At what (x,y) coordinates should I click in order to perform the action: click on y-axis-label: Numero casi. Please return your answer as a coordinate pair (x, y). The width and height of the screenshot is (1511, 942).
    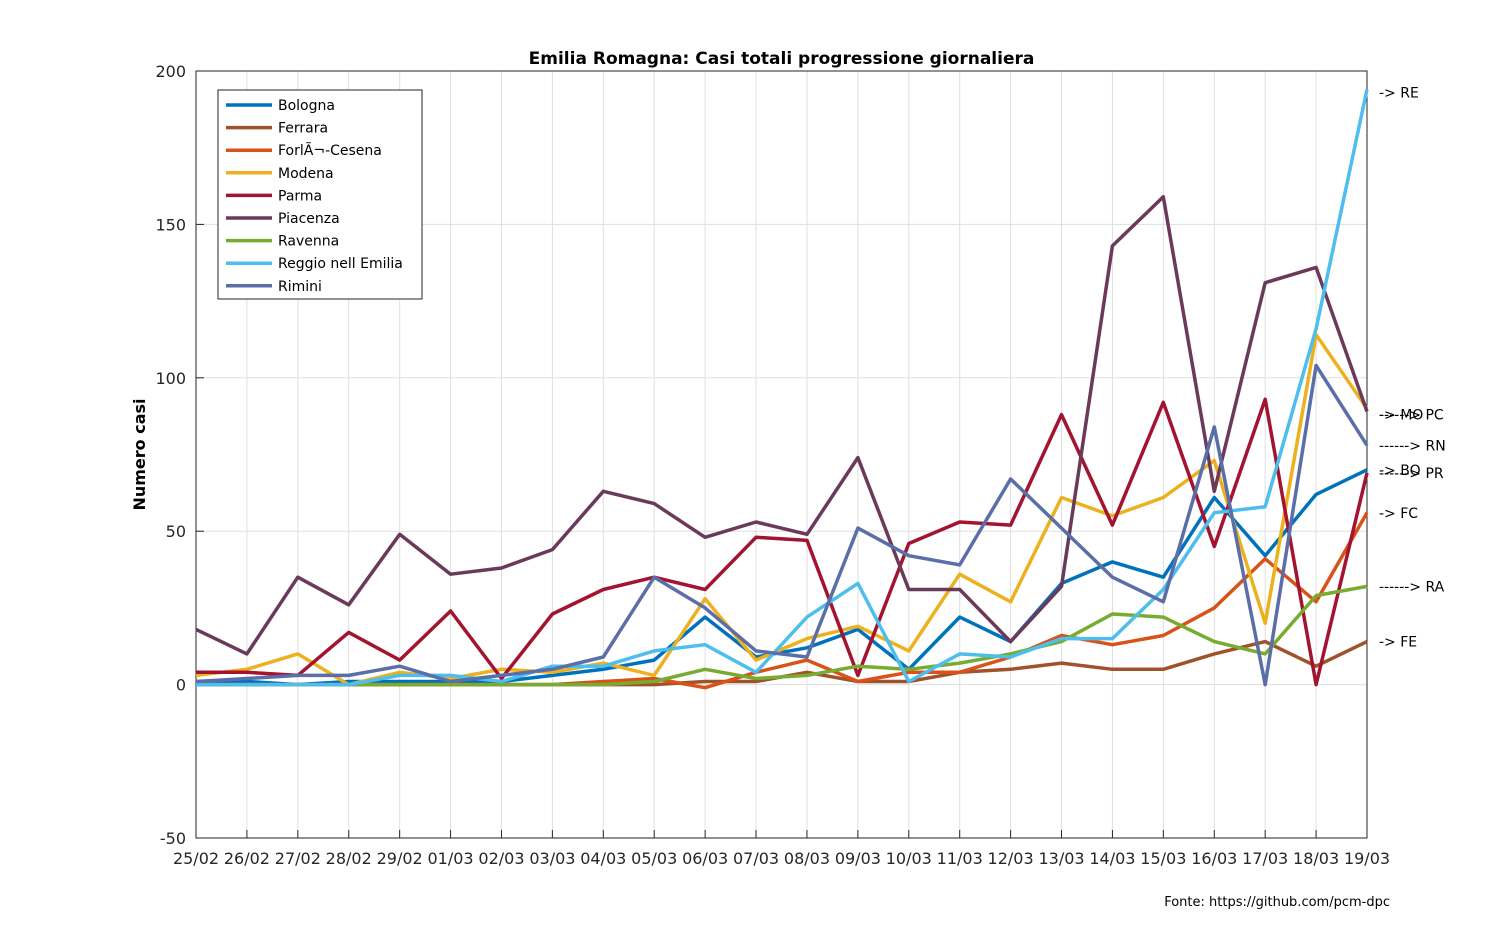
    Looking at the image, I should click on (139, 454).